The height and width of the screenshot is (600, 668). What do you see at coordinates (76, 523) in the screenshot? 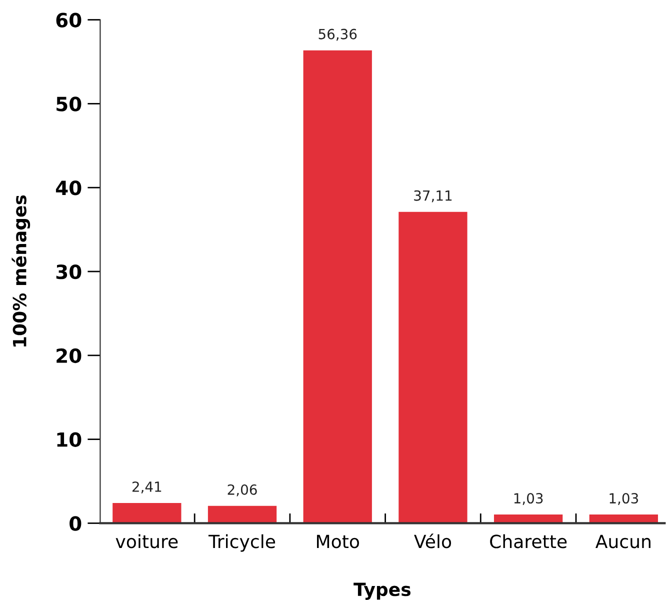
I see `y-tick-label: 0` at bounding box center [76, 523].